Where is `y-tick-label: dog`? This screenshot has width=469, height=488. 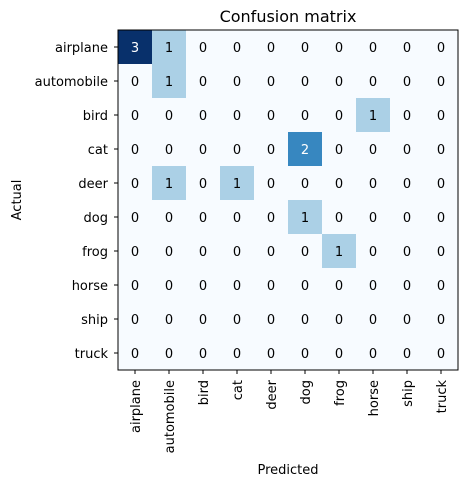 y-tick-label: dog is located at coordinates (96, 218).